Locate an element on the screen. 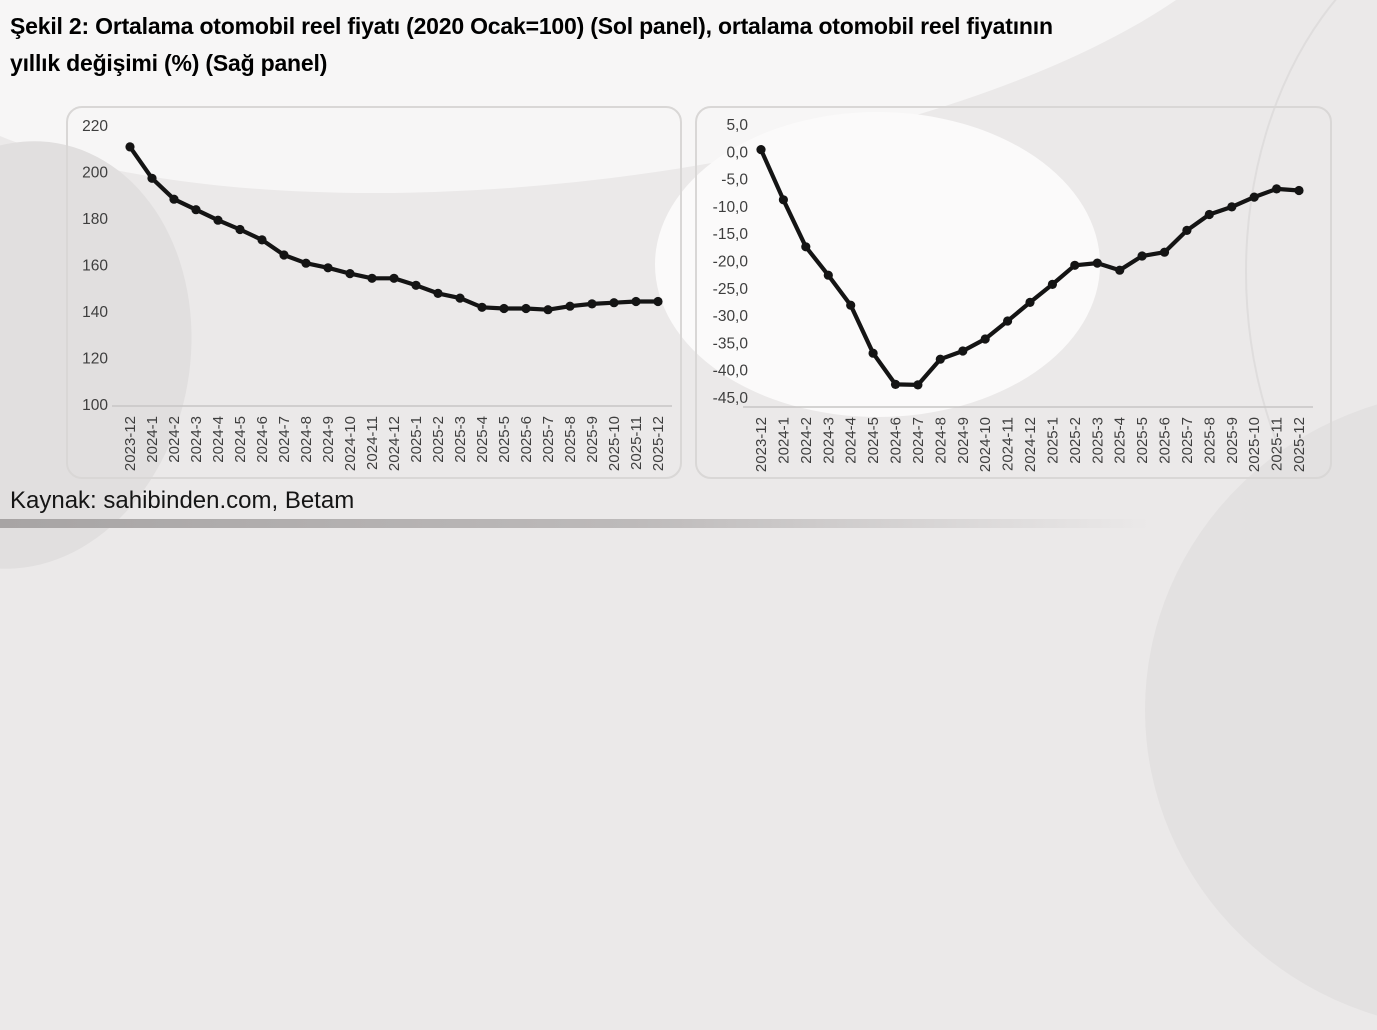 Image resolution: width=1377 pixels, height=1030 pixels. background-circle-bottom-right is located at coordinates (1261, 710).